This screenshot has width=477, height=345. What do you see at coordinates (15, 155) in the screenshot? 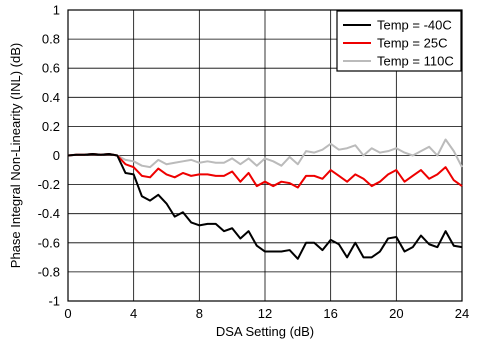
I see `y-axis-label: Phase Integral Non-Linearity (INL) (dB)` at bounding box center [15, 155].